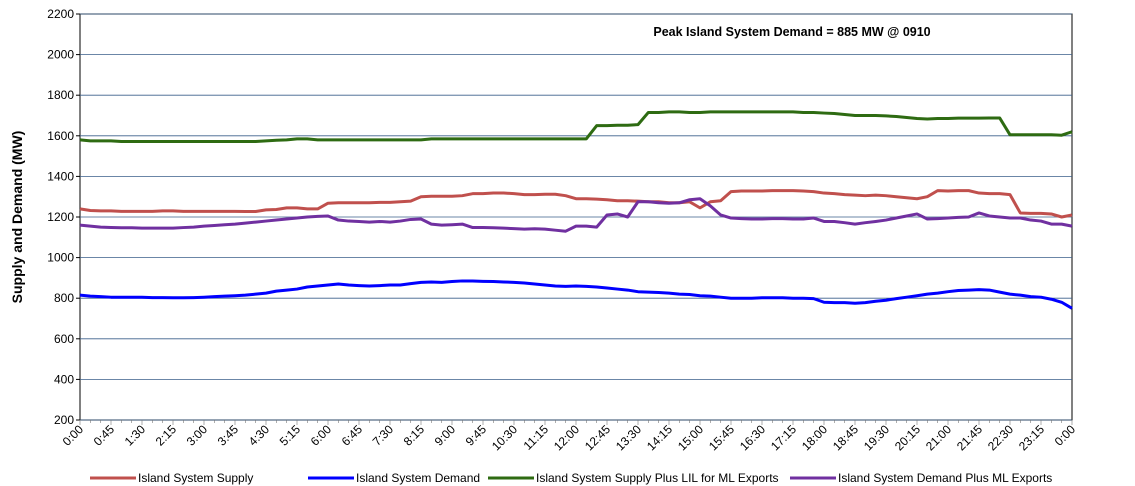 This screenshot has width=1135, height=486. Describe the element at coordinates (536, 437) in the screenshot. I see `x-tick-label: 11:15` at that location.